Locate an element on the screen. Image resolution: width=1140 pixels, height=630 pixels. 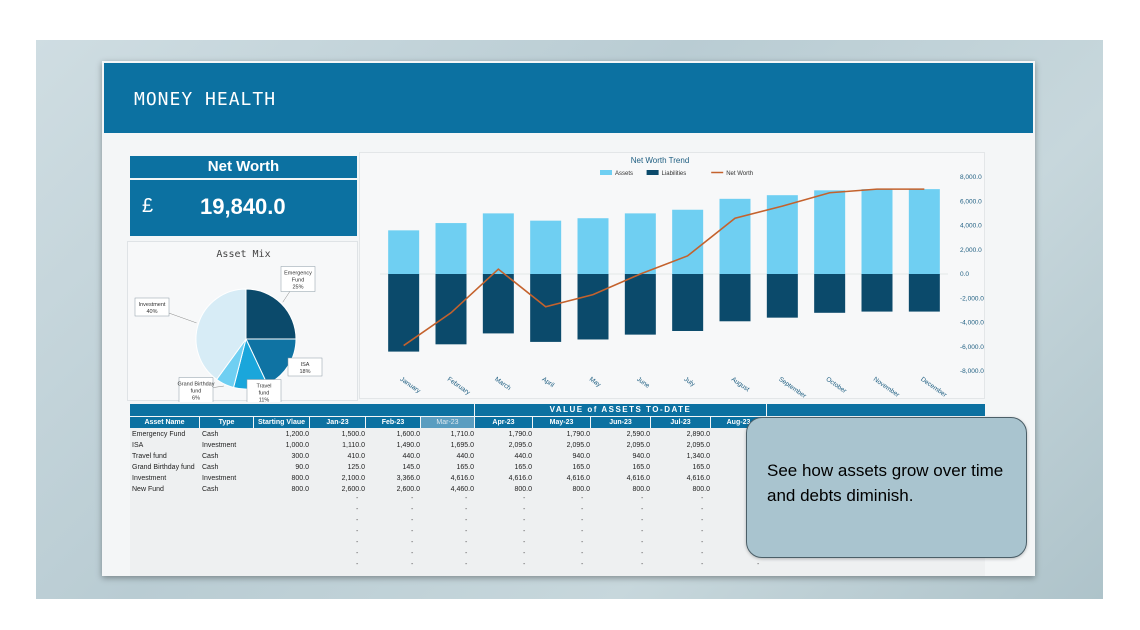
column-header: Type is located at coordinates (226, 422).